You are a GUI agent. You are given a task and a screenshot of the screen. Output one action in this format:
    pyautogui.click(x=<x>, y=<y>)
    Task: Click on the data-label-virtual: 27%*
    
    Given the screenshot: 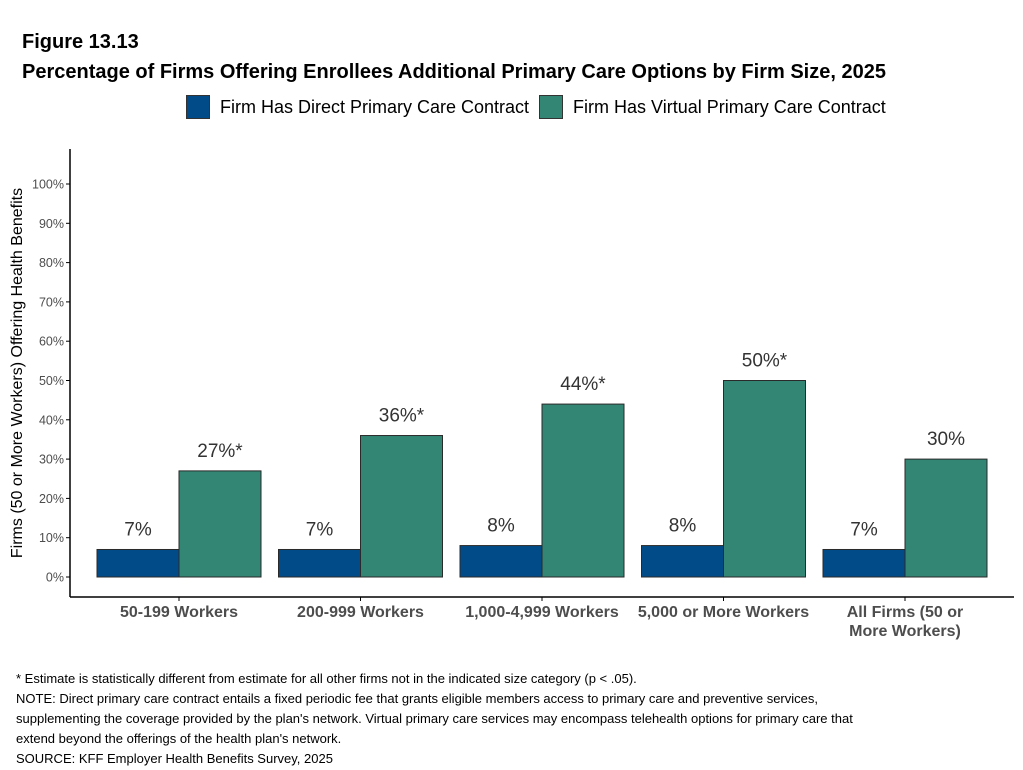 What is the action you would take?
    pyautogui.click(x=220, y=451)
    